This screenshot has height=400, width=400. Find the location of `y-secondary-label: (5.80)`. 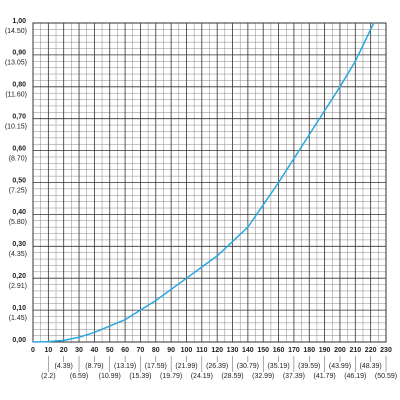

y-secondary-label: (5.80) is located at coordinates (18, 222).